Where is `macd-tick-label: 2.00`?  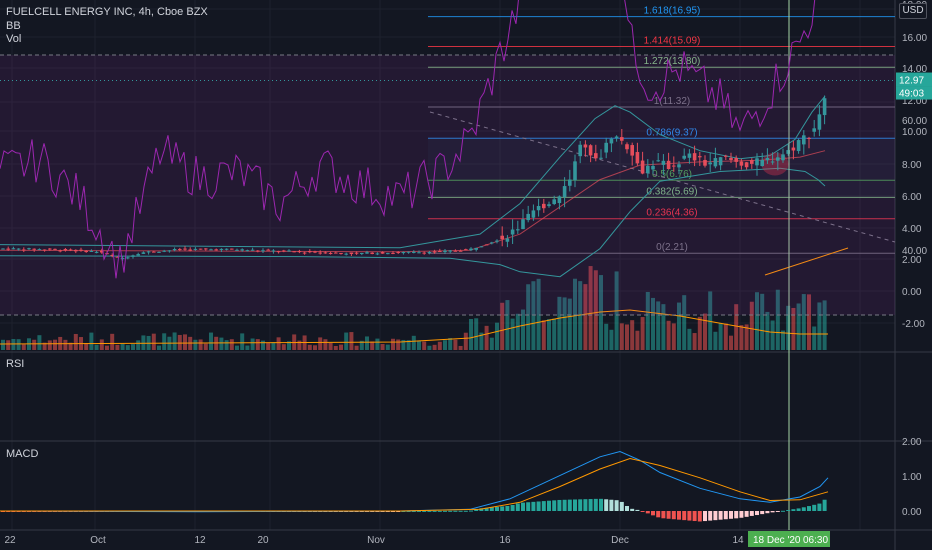 macd-tick-label: 2.00 is located at coordinates (912, 442).